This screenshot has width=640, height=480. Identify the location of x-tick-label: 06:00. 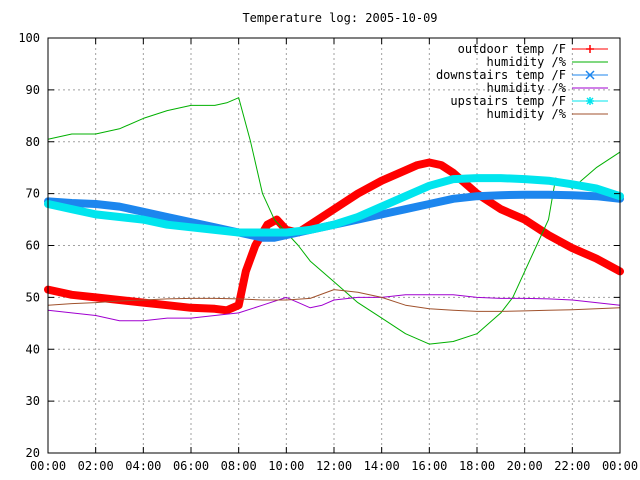
(191, 466).